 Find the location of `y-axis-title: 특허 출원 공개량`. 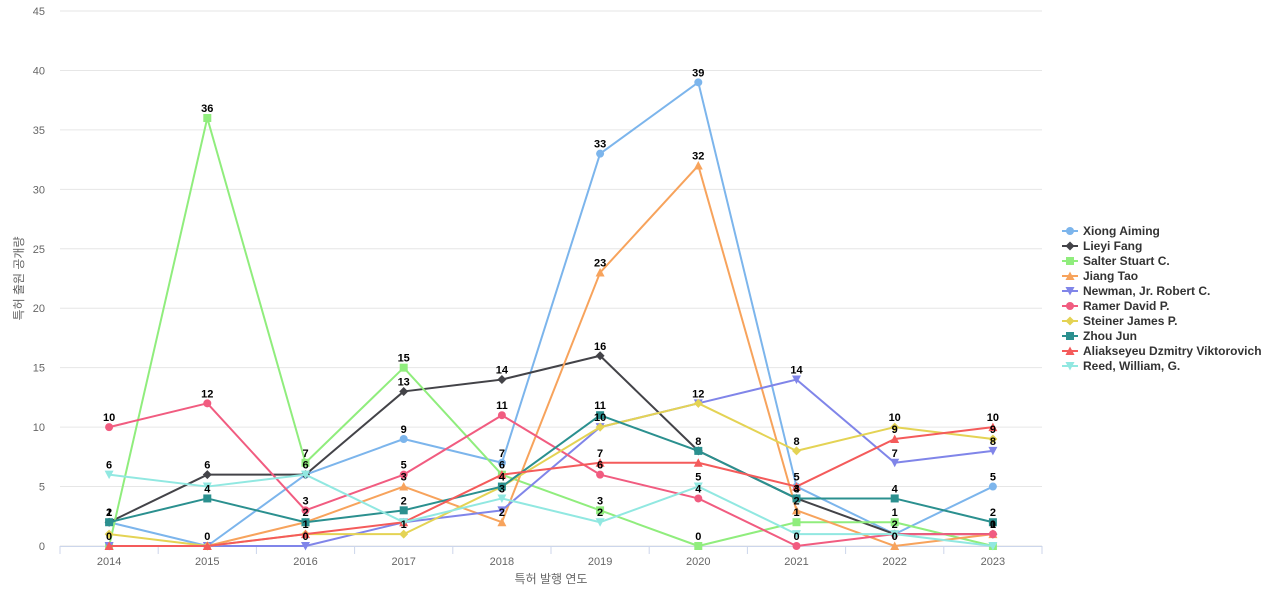

y-axis-title: 특허 출원 공개량 is located at coordinates (19, 279).